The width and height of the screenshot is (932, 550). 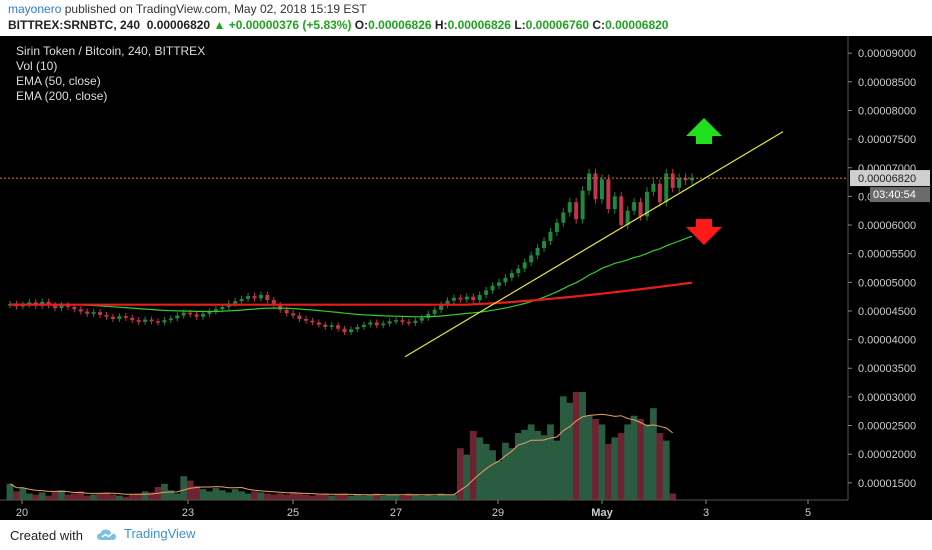 I want to click on price-tick-label: 0.00003000, so click(x=887, y=398).